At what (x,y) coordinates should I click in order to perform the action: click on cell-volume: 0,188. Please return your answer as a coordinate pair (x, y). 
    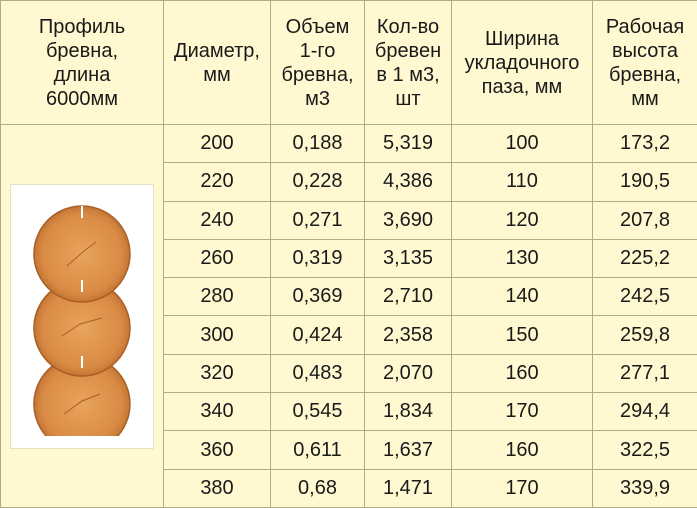
    Looking at the image, I should click on (318, 144).